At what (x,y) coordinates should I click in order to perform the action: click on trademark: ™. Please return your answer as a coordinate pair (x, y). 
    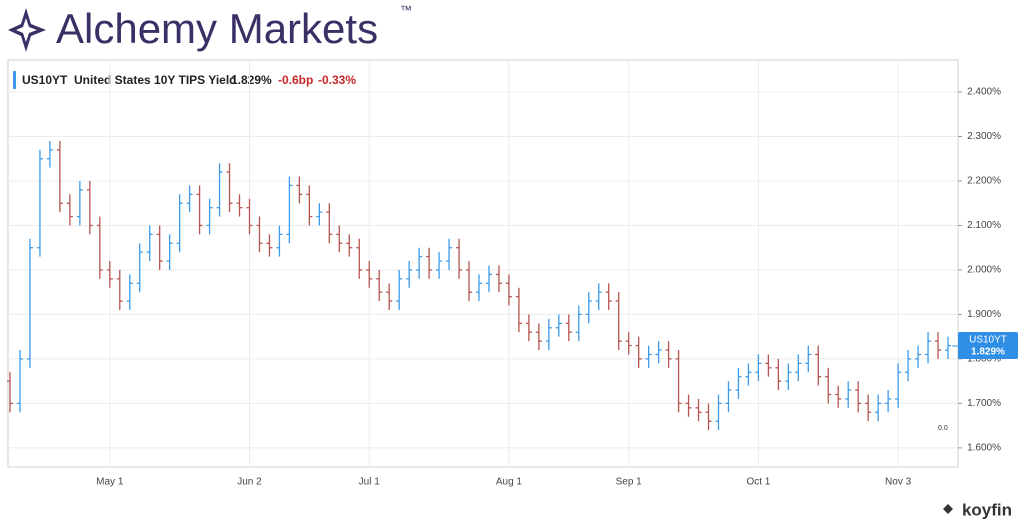
    Looking at the image, I should click on (406, 10).